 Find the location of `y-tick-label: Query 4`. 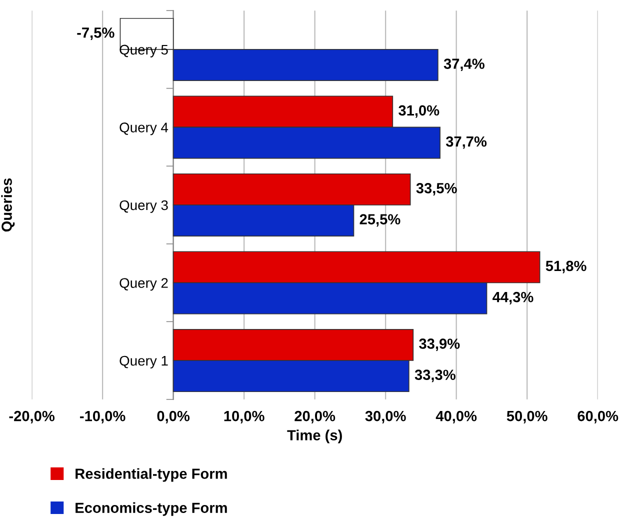

y-tick-label: Query 4 is located at coordinates (144, 129).